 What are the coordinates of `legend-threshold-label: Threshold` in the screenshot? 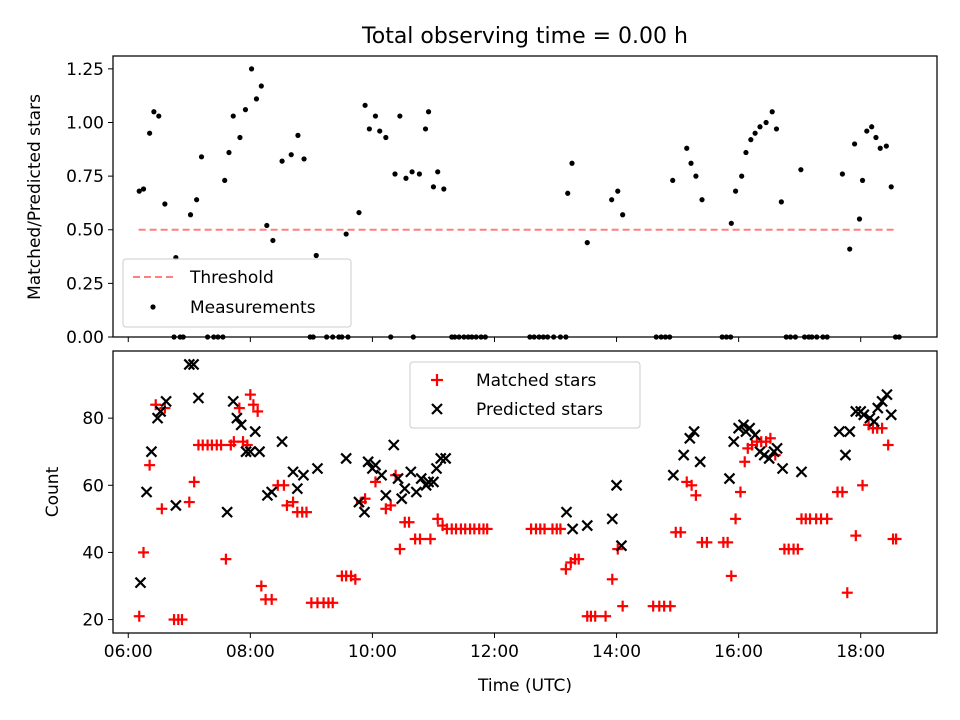 It's located at (231, 278).